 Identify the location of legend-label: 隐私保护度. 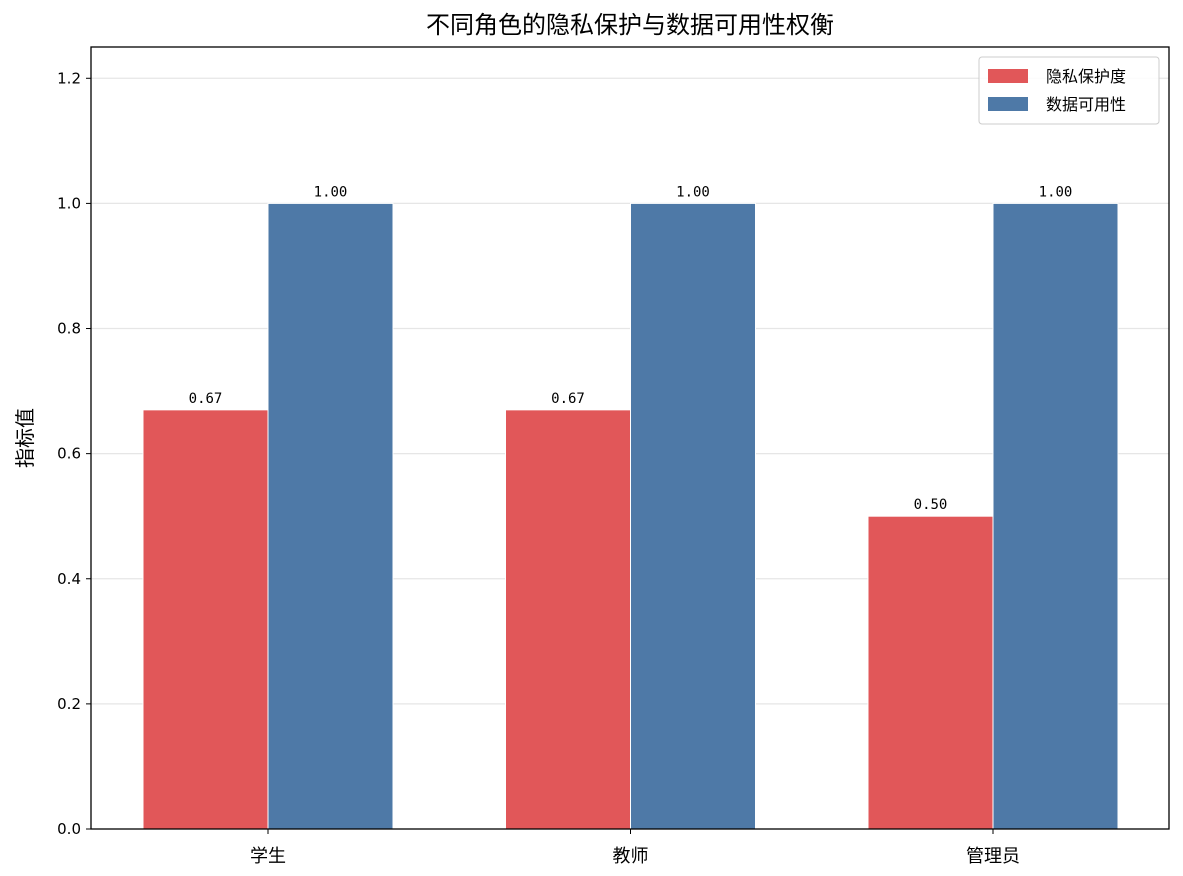
(1086, 76).